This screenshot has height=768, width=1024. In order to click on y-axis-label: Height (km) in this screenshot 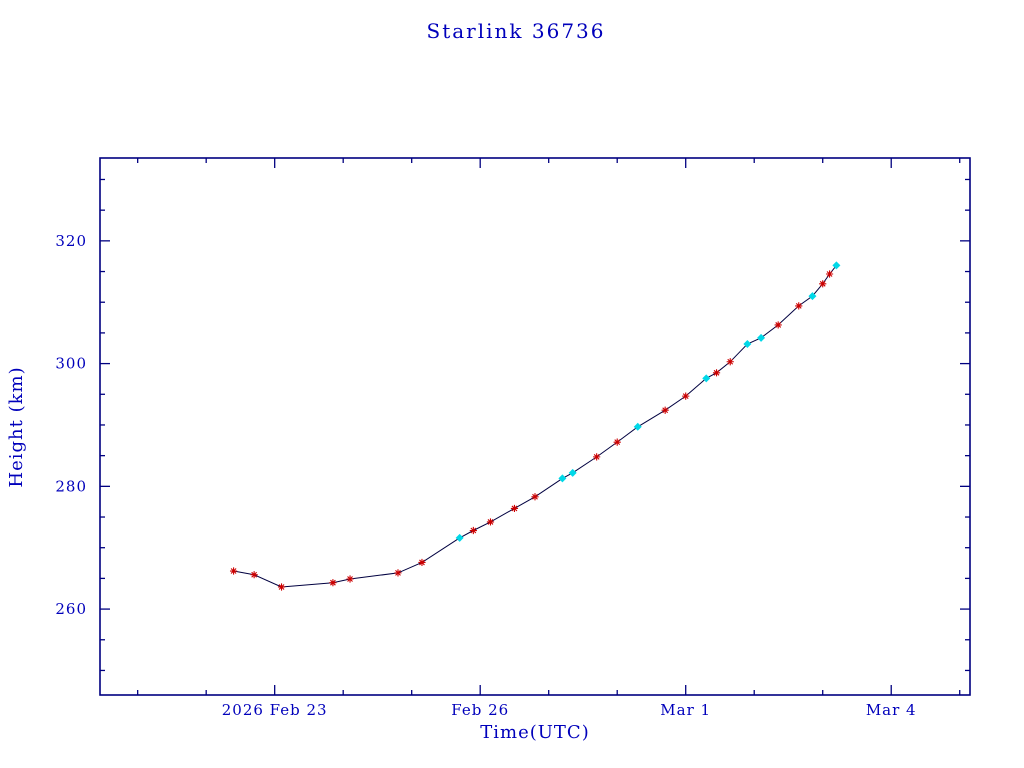, I will do `click(16, 426)`.